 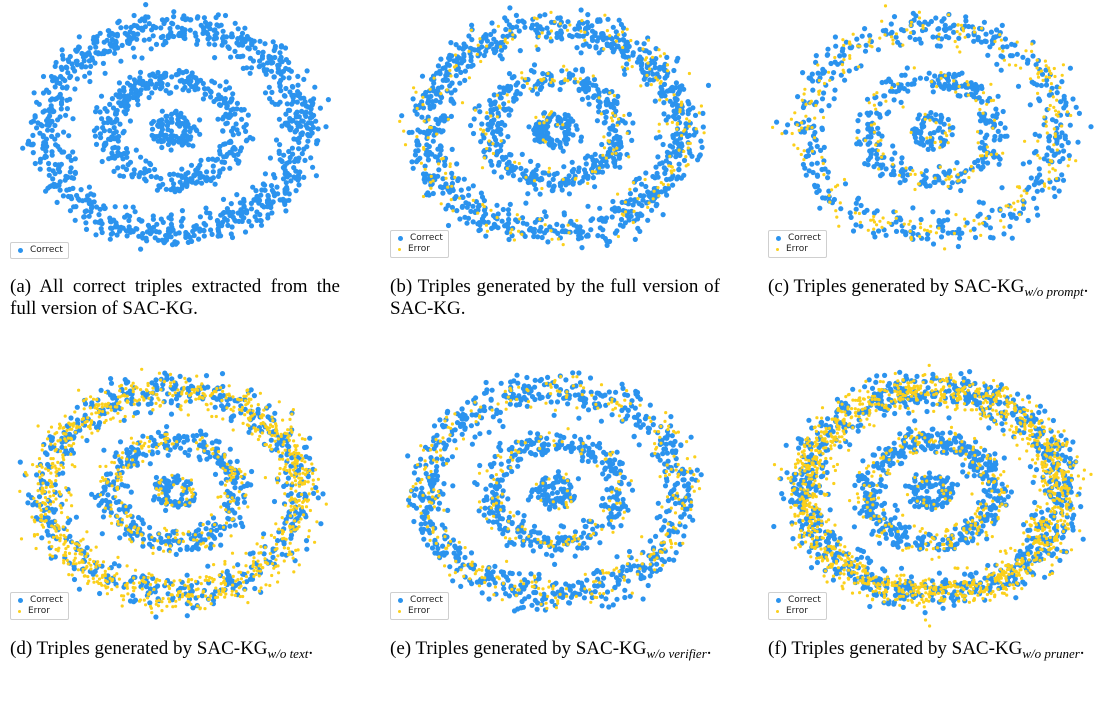 What do you see at coordinates (932, 135) in the screenshot?
I see `scatter-plot-c: Correct Error` at bounding box center [932, 135].